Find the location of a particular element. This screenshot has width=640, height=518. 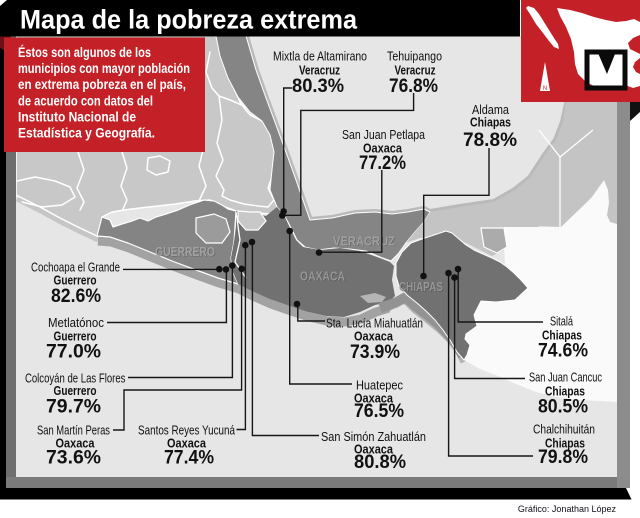

svg-text: Éstos son algunos de los is located at coordinates (84, 52).